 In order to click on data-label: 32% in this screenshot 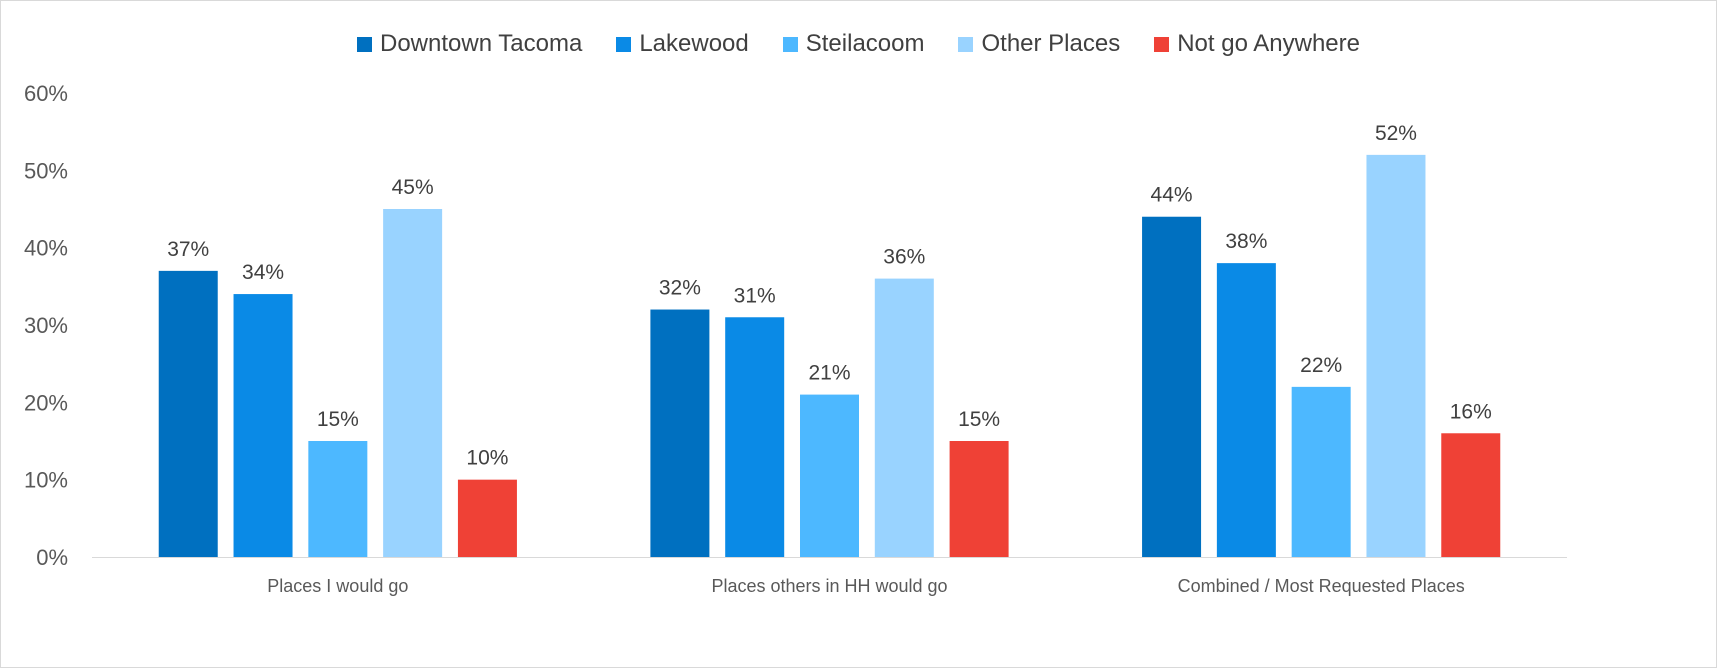, I will do `click(680, 288)`.